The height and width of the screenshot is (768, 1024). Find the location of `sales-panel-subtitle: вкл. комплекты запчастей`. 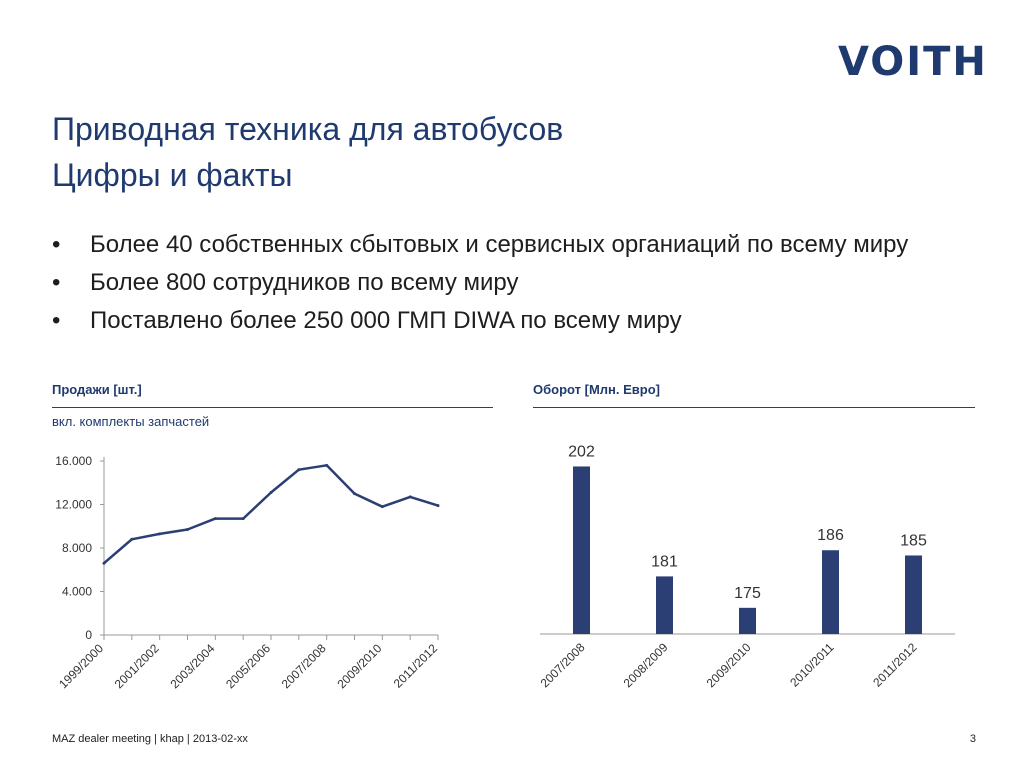

sales-panel-subtitle: вкл. комплекты запчастей is located at coordinates (131, 421).